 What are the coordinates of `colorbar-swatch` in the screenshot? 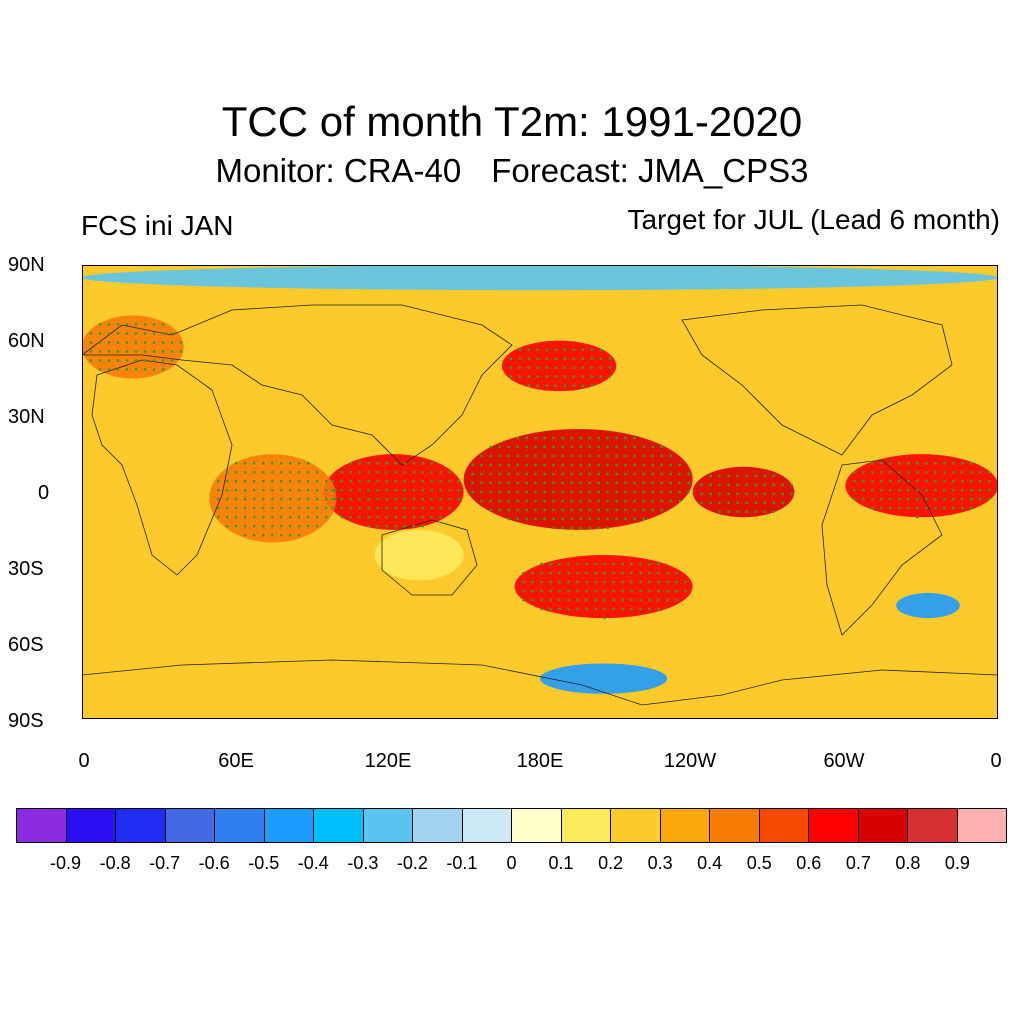 It's located at (883, 825).